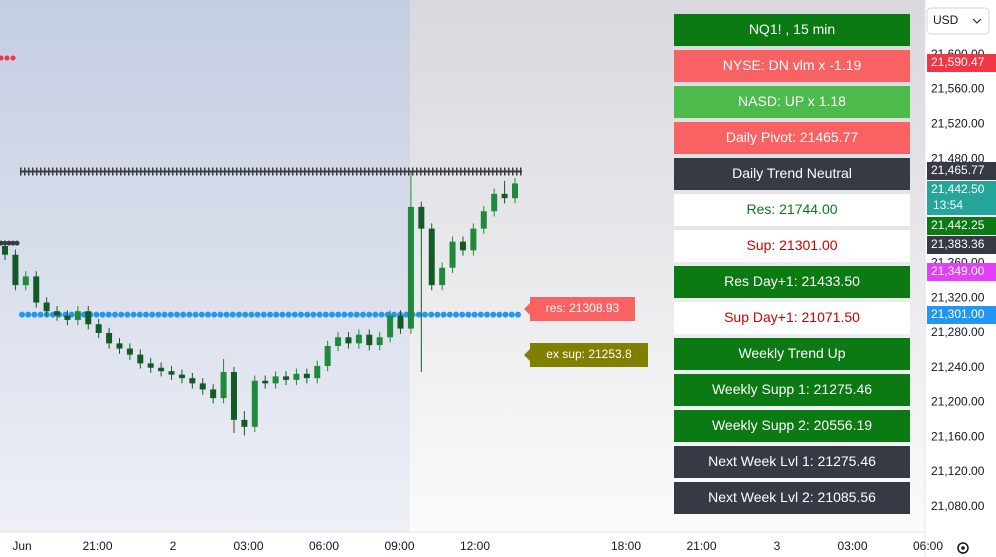 The image size is (996, 557). I want to click on y-tick-label: 21,120.00, so click(958, 471).